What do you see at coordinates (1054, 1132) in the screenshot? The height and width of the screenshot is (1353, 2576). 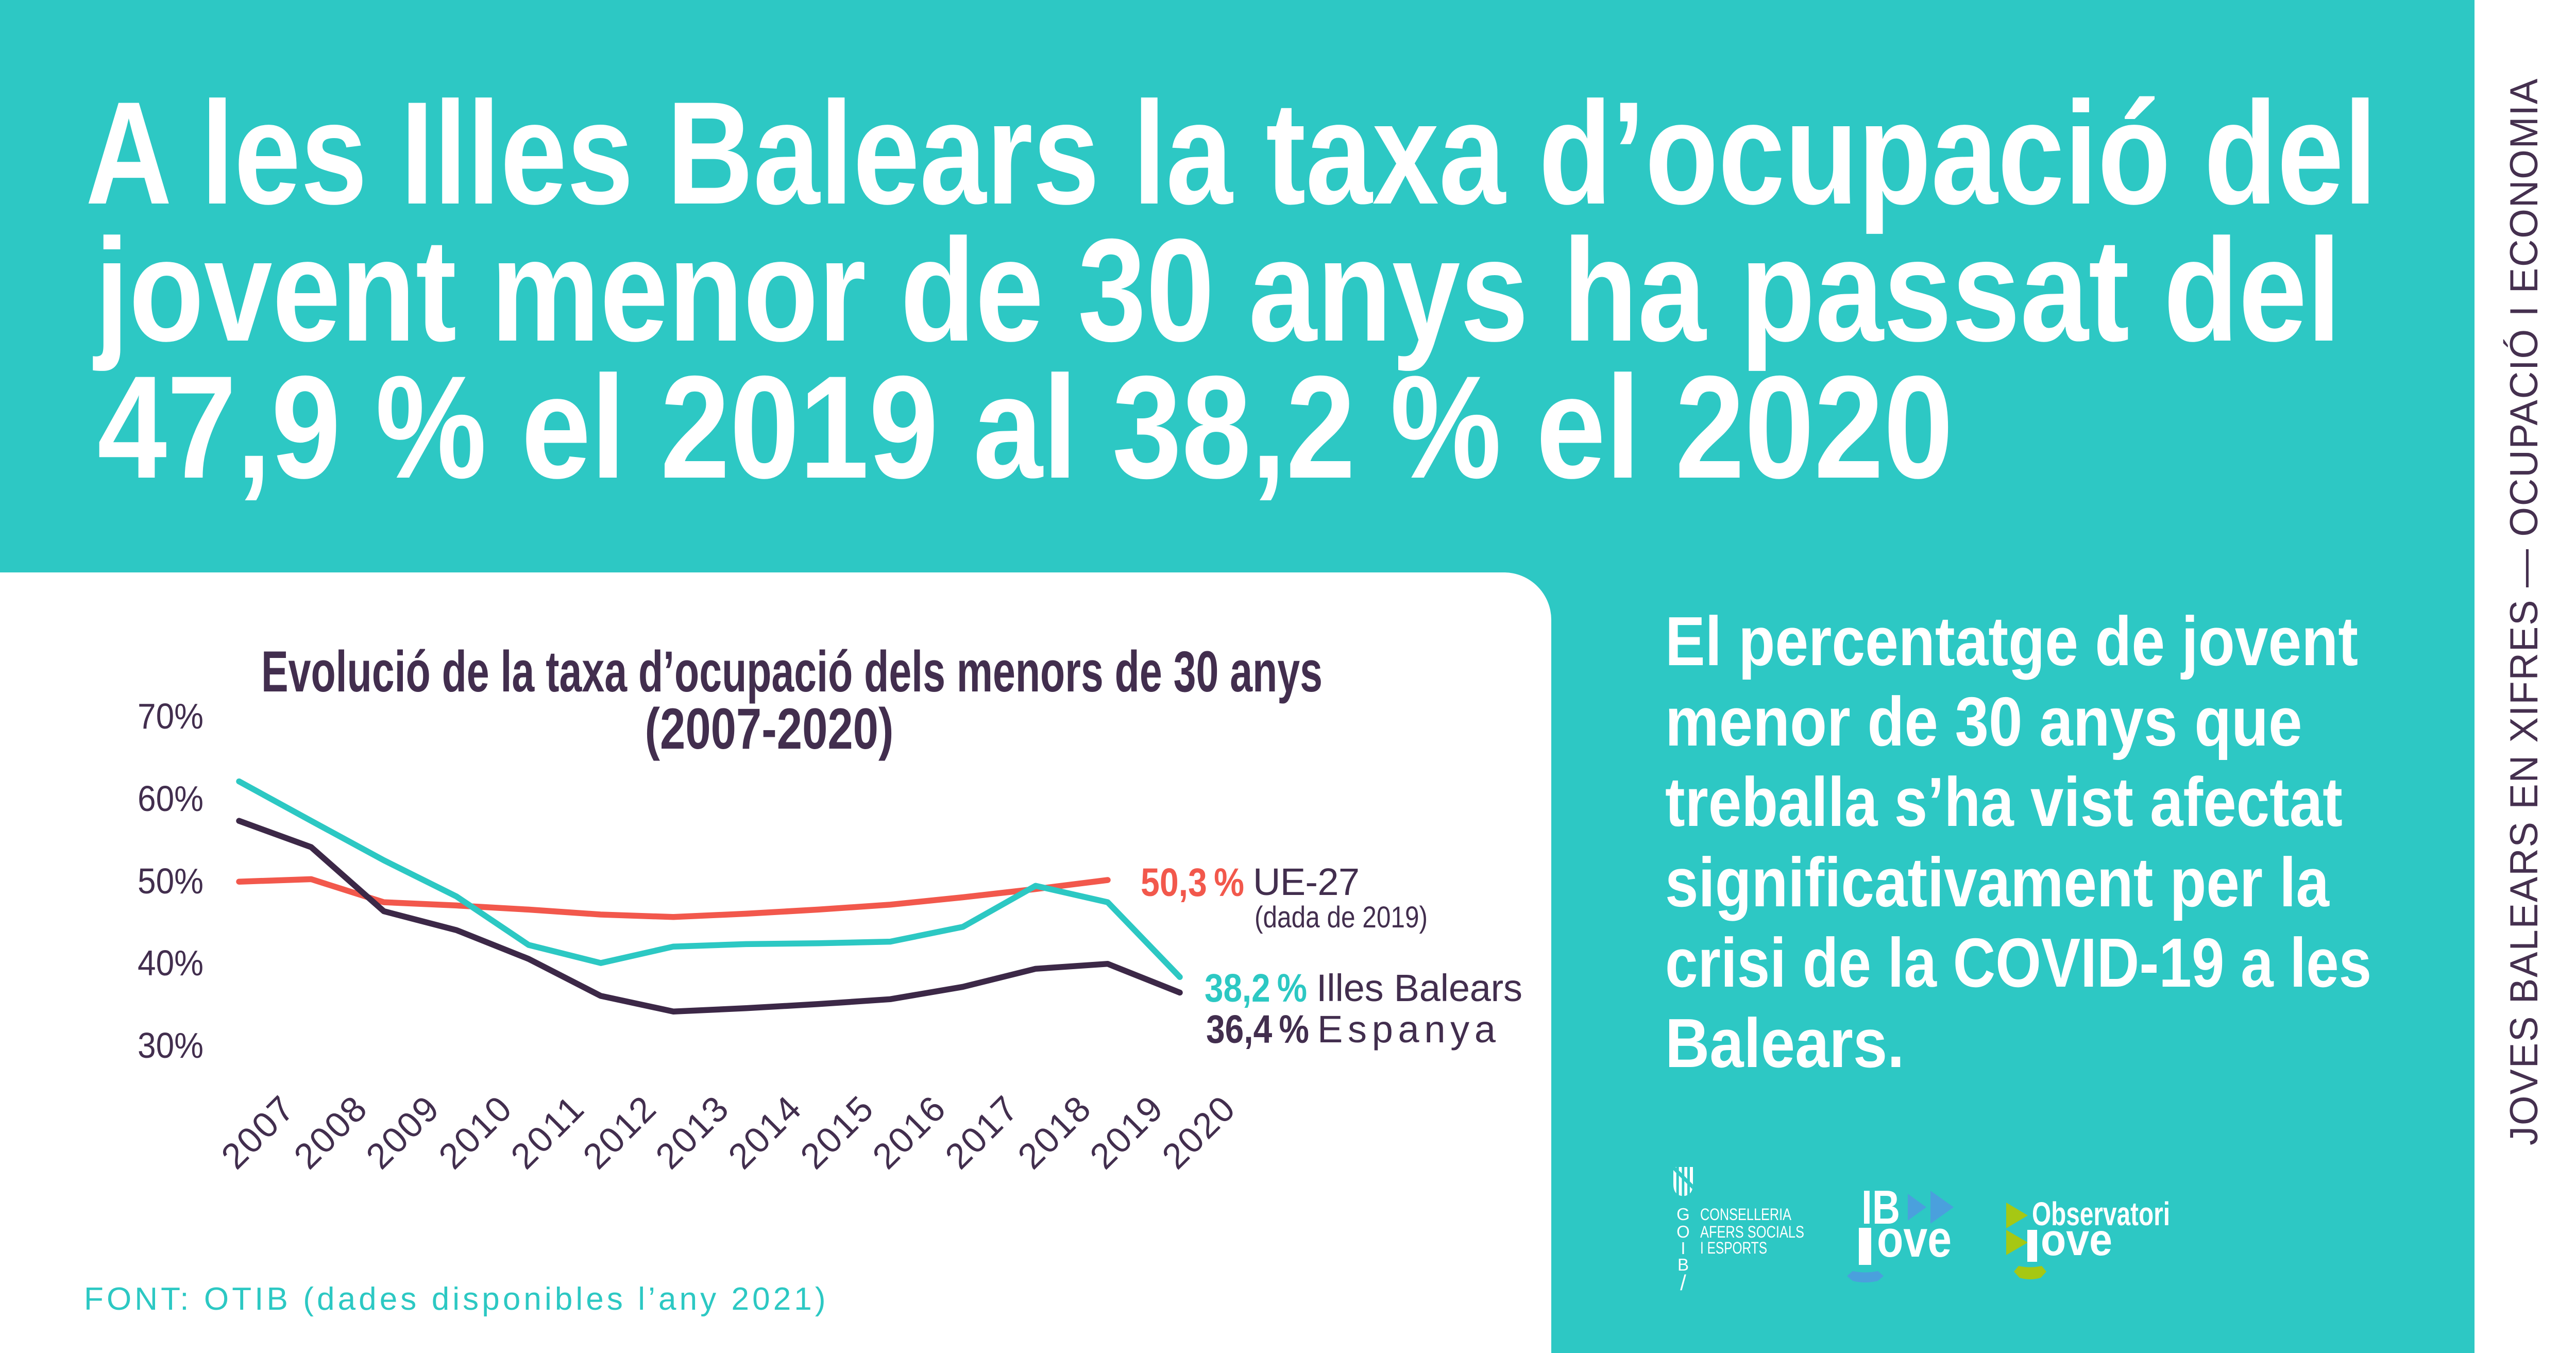 I see `svg-text: 2018` at bounding box center [1054, 1132].